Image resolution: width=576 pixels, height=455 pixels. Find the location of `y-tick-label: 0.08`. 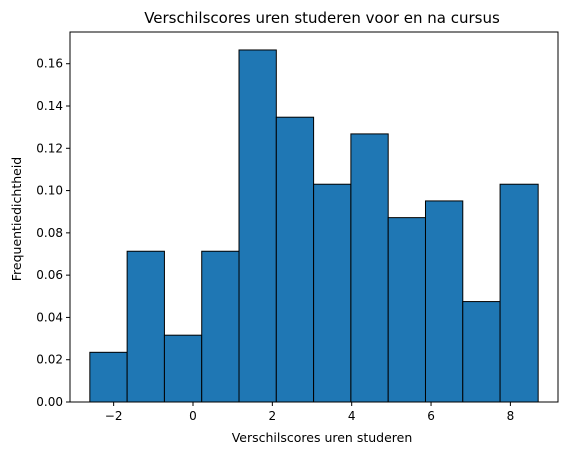

y-tick-label: 0.08 is located at coordinates (49, 233).